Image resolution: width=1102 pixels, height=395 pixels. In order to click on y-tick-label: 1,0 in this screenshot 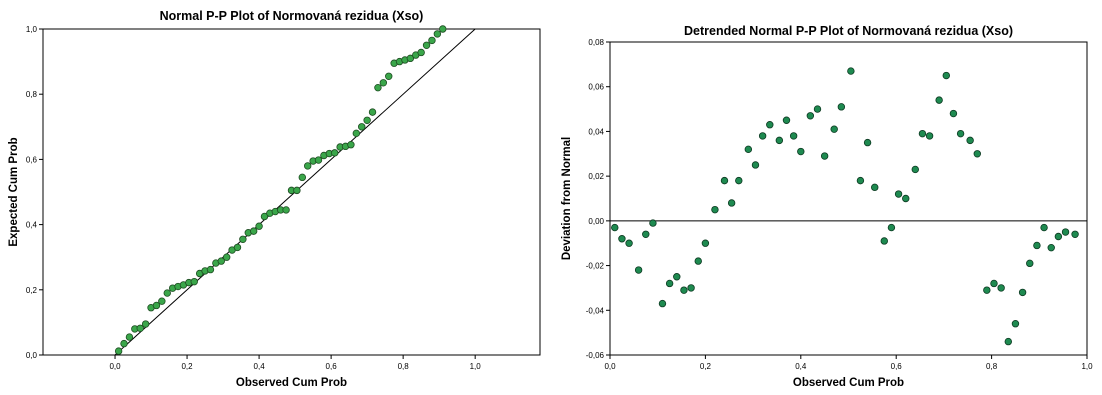, I will do `click(32, 29)`.